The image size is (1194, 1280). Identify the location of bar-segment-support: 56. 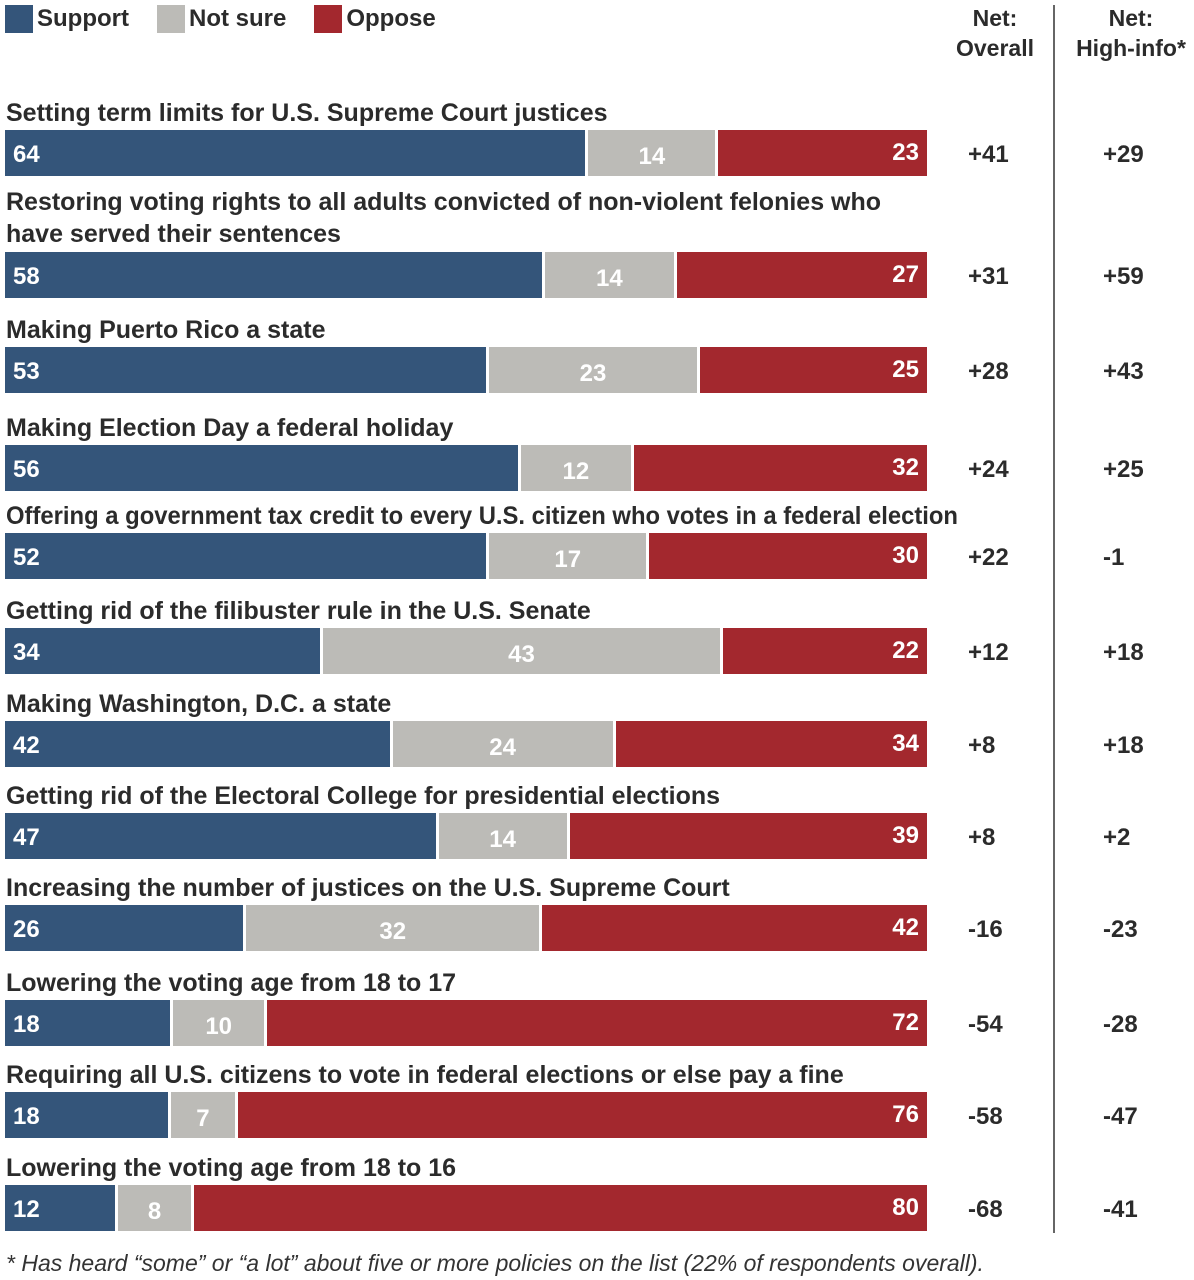
(261, 468).